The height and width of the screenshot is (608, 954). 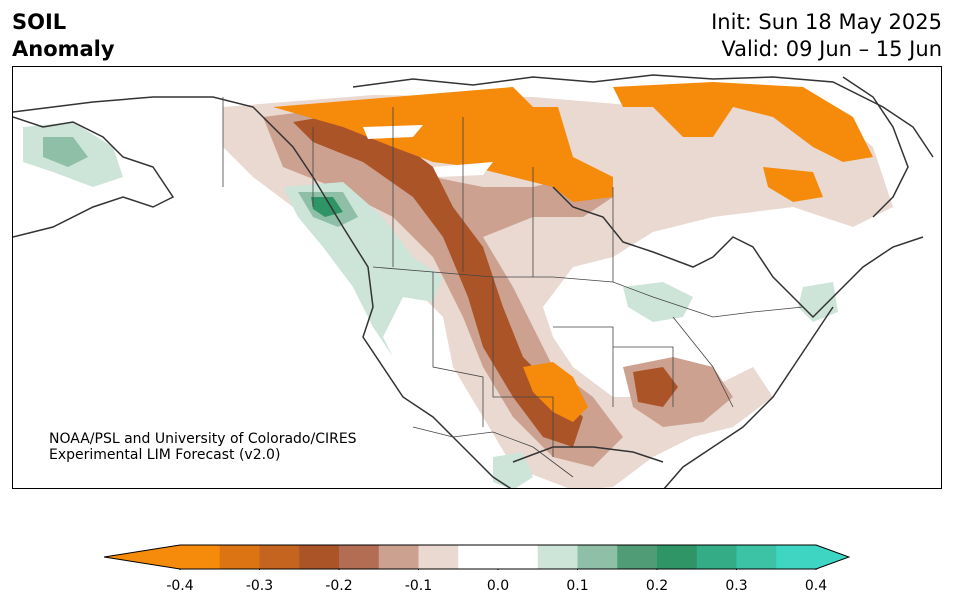 What do you see at coordinates (165, 455) in the screenshot?
I see `credit-line-2: Experimental LIM Forecast (v2.0)` at bounding box center [165, 455].